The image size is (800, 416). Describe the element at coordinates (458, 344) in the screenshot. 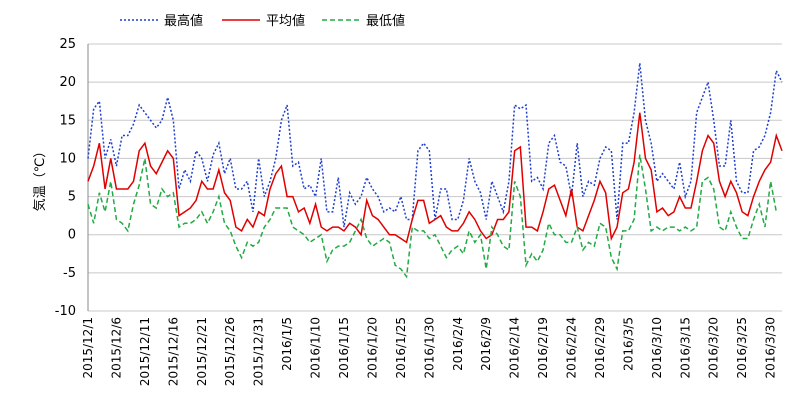

I see `x-tick-label: 2016/2/4` at that location.